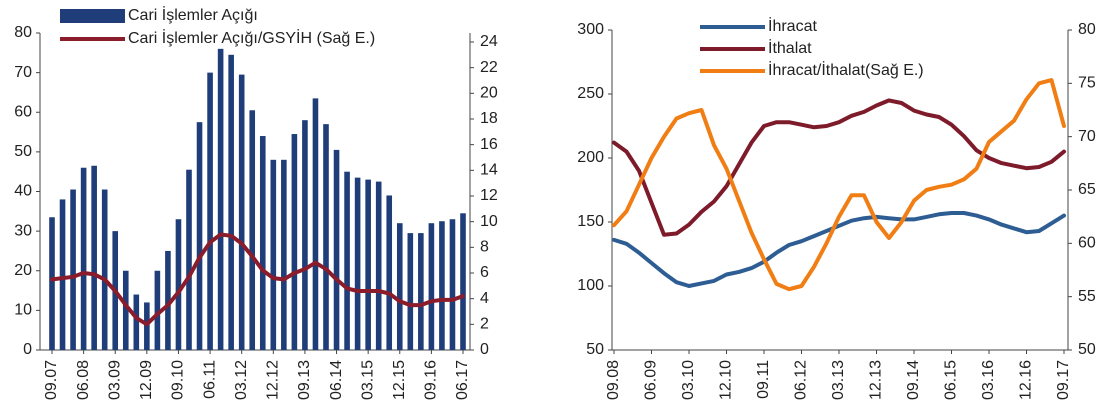 The width and height of the screenshot is (1111, 412). Describe the element at coordinates (1087, 136) in the screenshot. I see `y2-tick-label: 70` at that location.